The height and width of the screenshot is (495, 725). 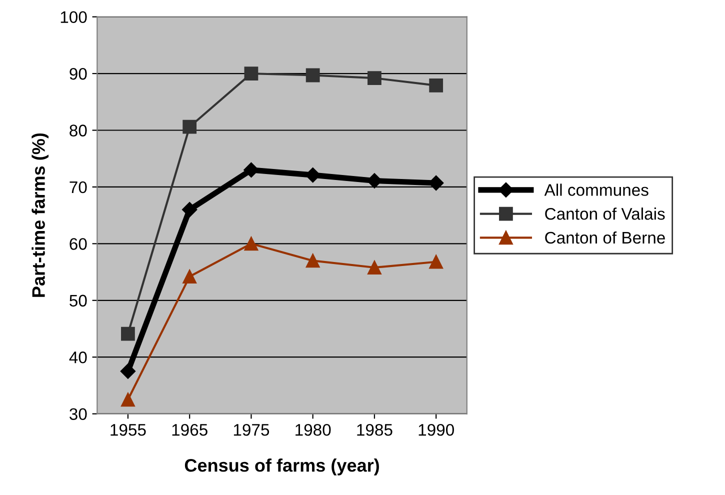 I want to click on y-tick-label: 70, so click(x=78, y=187).